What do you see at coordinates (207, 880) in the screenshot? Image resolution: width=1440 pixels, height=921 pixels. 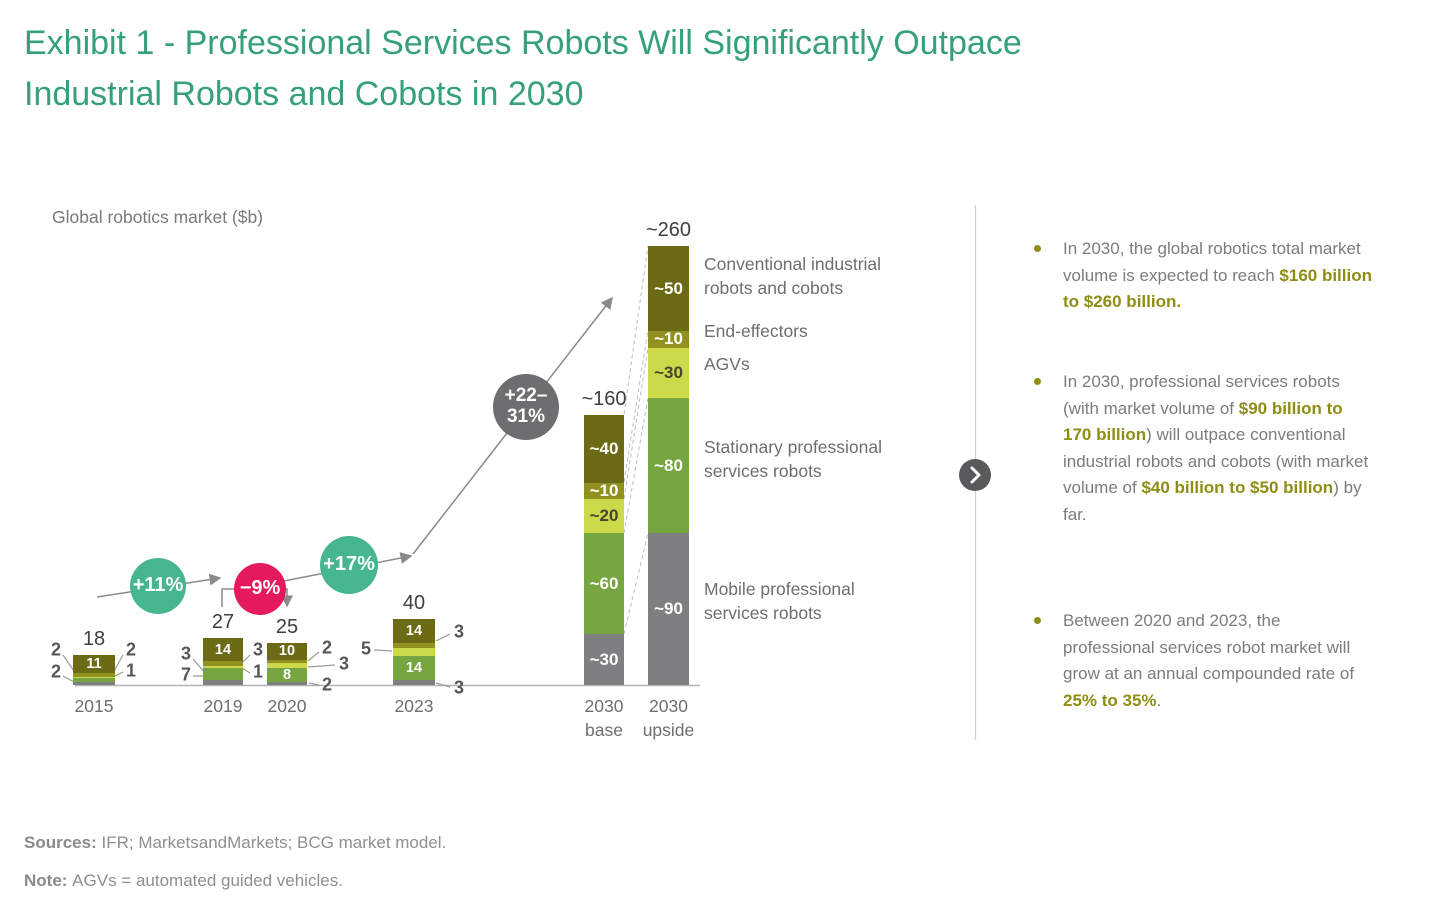 I see `footer-text: AGVs = automated guided vehicles.` at bounding box center [207, 880].